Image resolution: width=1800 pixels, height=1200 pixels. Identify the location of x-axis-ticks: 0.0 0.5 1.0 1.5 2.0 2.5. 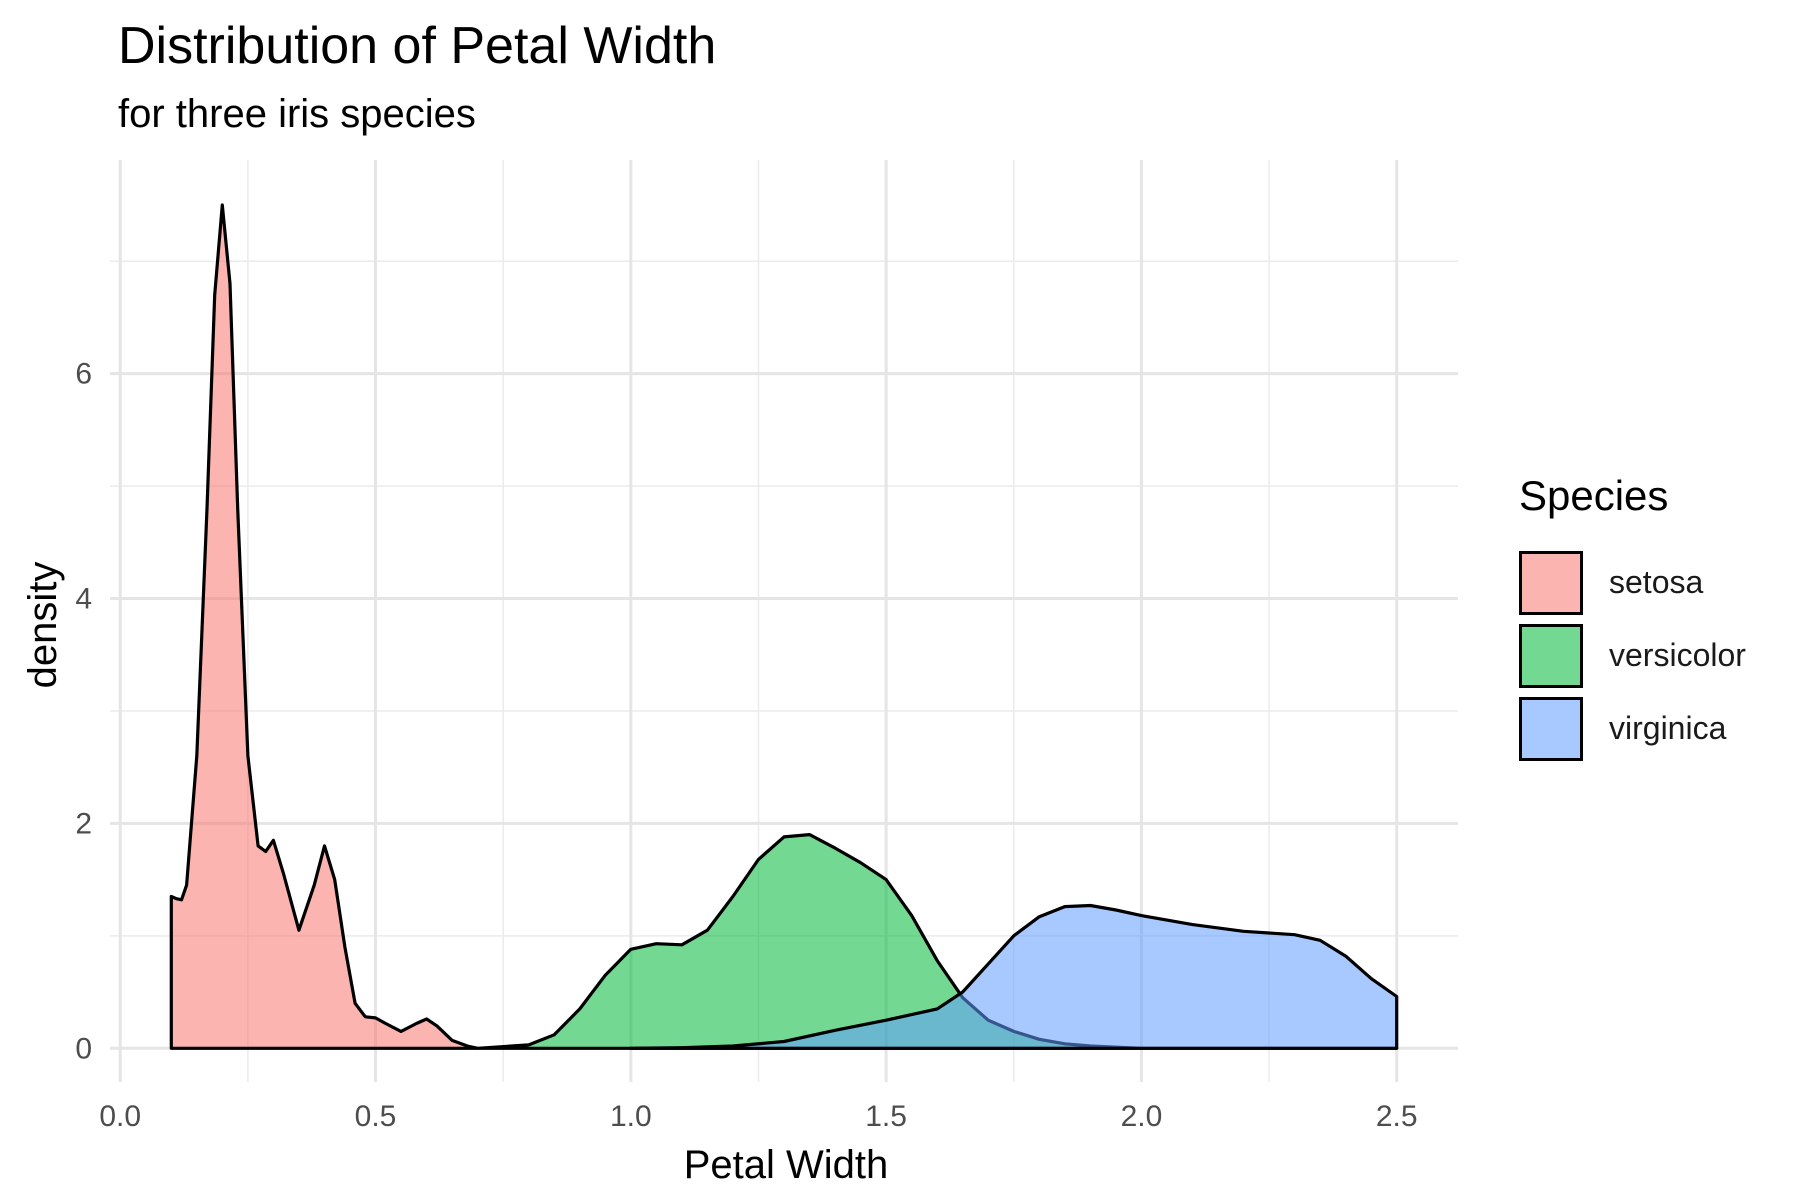
(758, 1116).